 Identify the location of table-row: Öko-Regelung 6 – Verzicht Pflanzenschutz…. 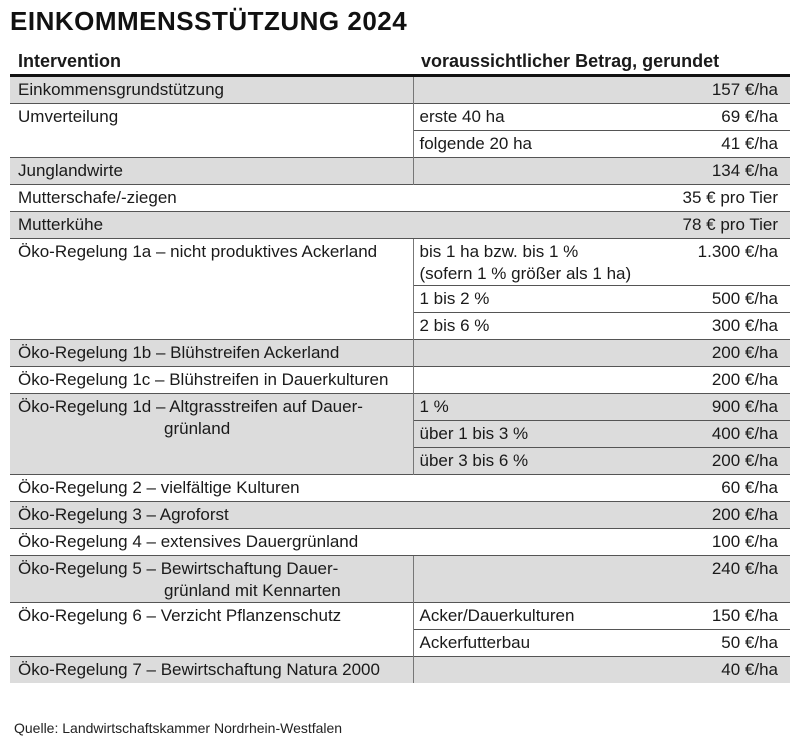
(400, 629).